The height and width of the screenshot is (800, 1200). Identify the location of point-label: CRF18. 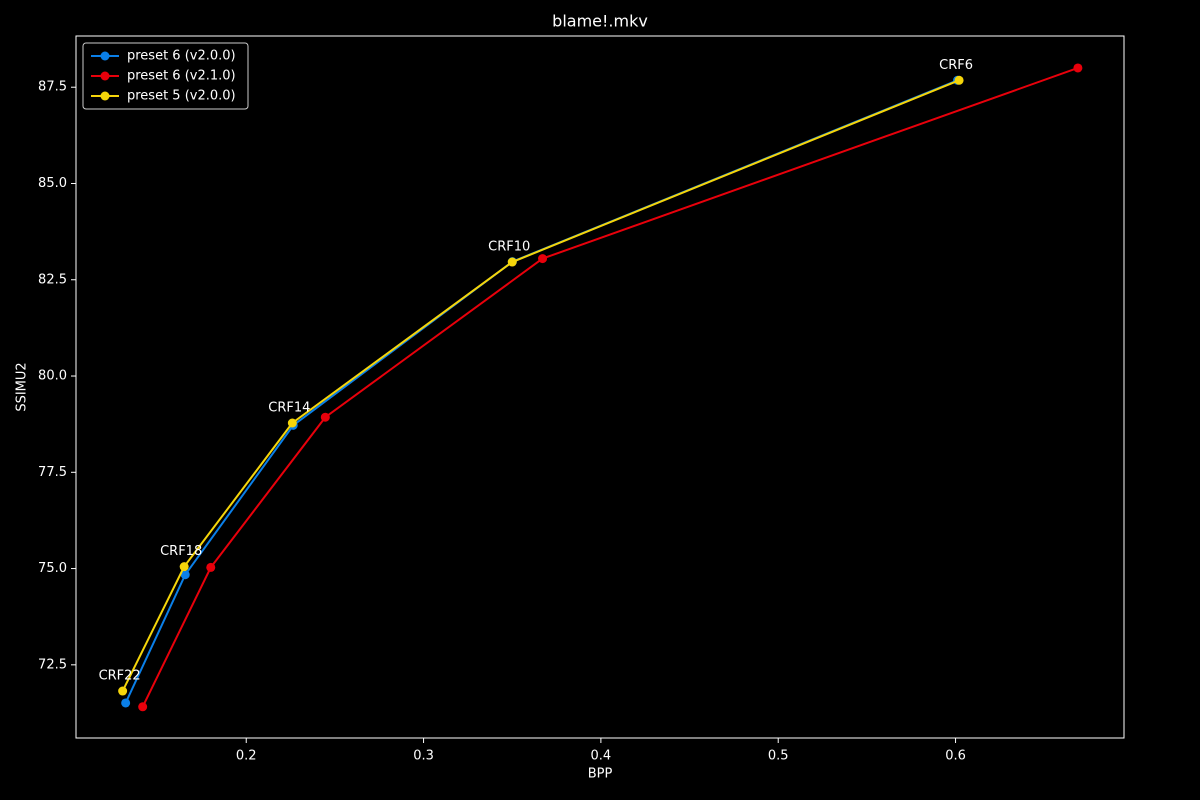
(181, 551).